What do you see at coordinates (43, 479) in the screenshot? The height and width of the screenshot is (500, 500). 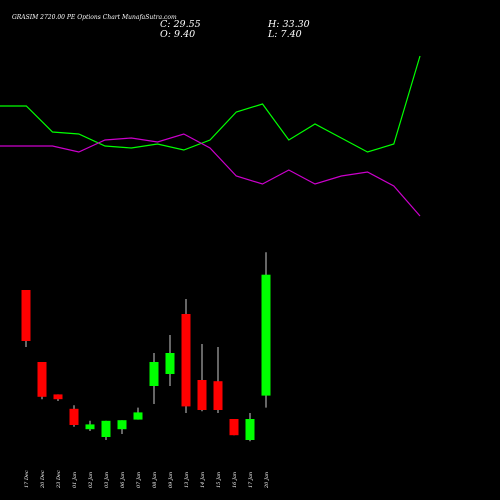 I see `x-tick-label: 20 Dec` at bounding box center [43, 479].